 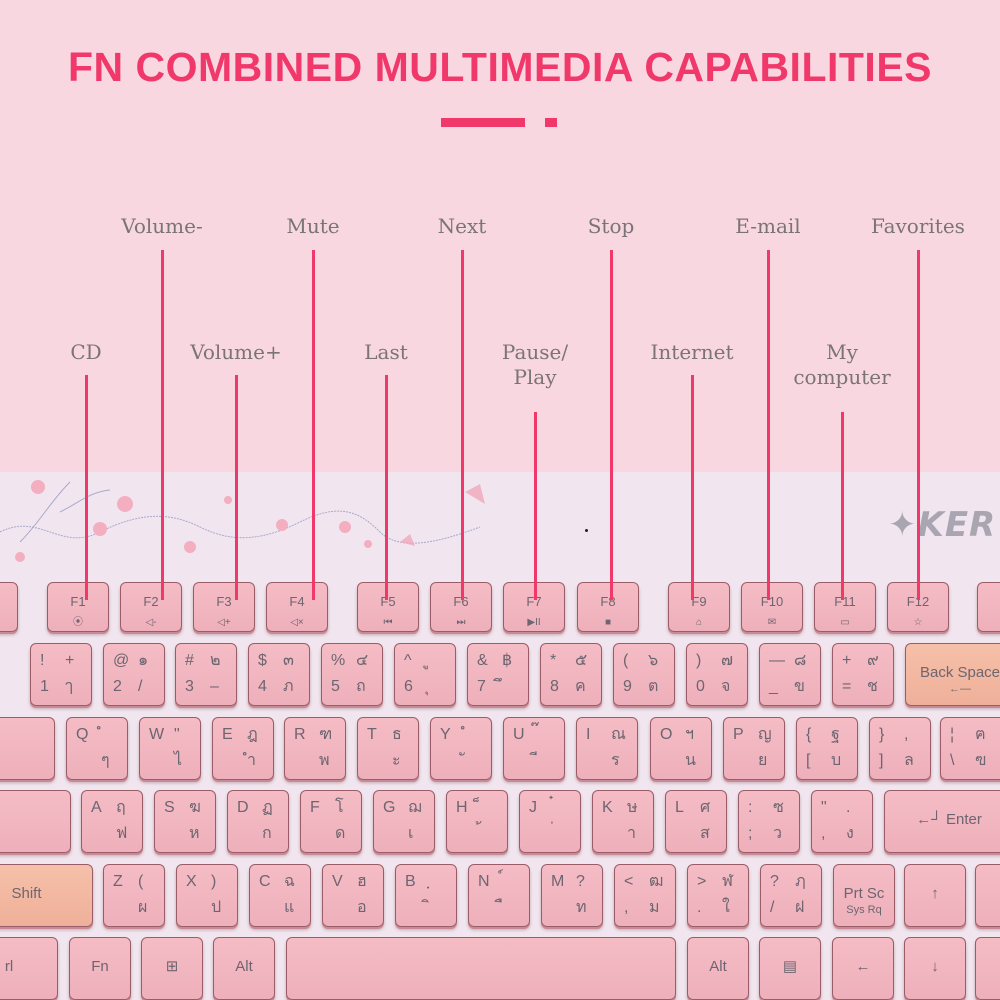 I want to click on key-legend: ←, so click(x=863, y=966).